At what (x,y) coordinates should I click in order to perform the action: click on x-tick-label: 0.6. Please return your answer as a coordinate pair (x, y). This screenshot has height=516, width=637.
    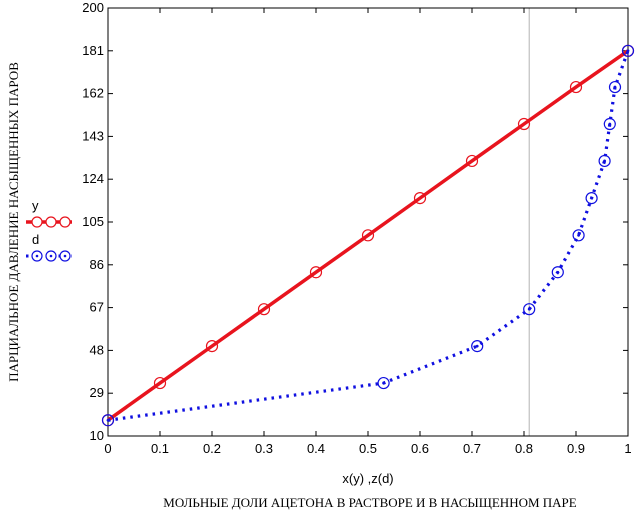
    Looking at the image, I should click on (420, 448).